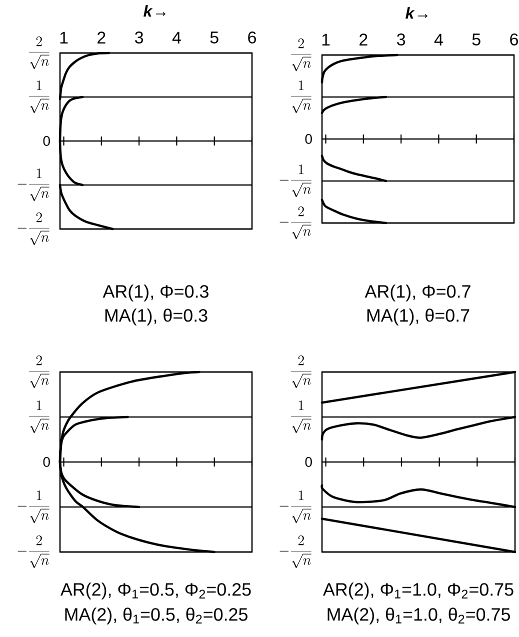  I want to click on text: AR(1), Φ=0.7, so click(417, 293).